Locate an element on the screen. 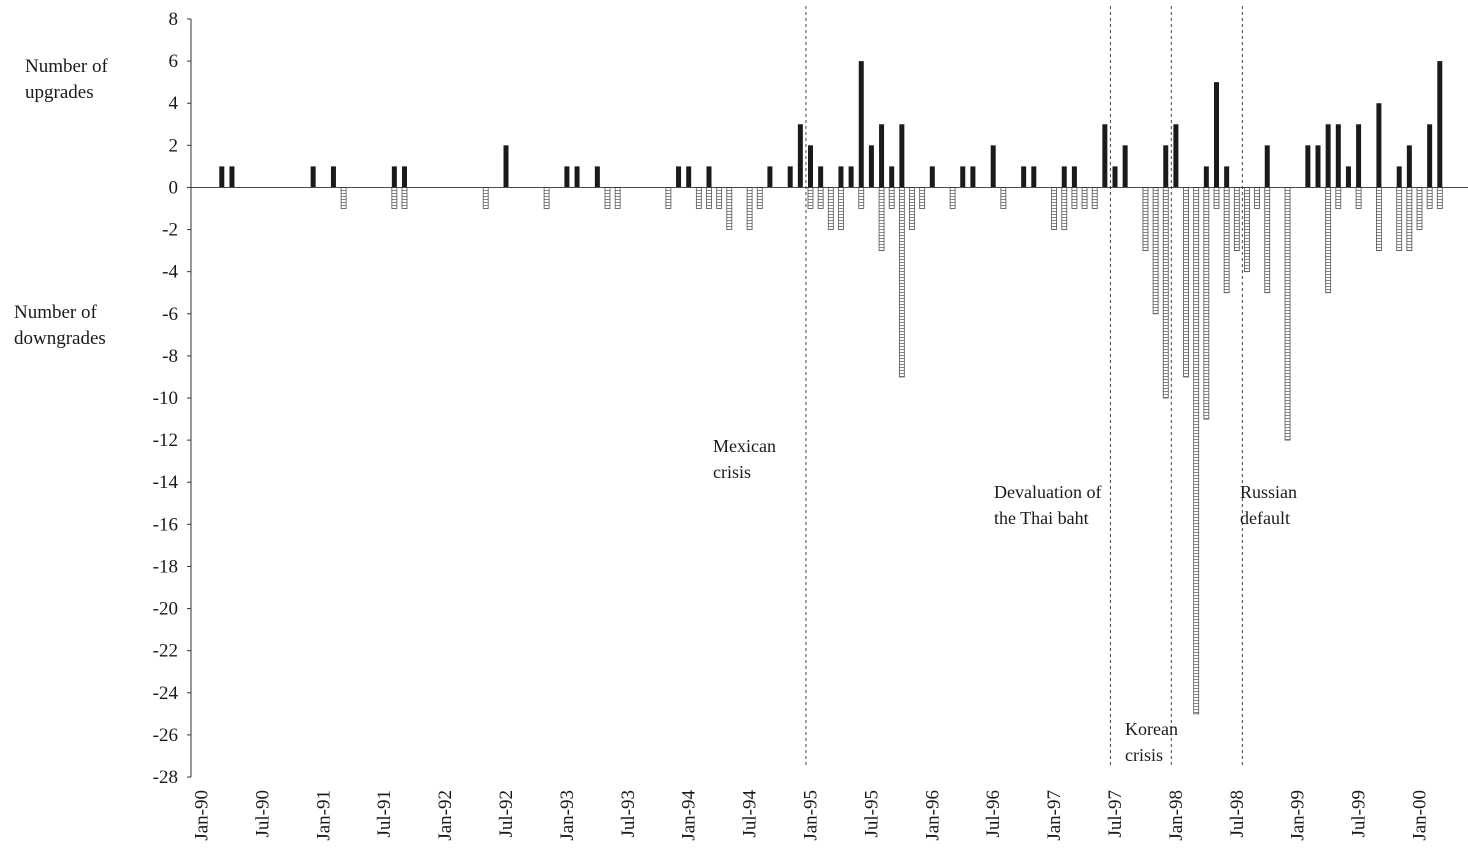  annotation-korean-crisis: Korean crisis is located at coordinates (1151, 742).